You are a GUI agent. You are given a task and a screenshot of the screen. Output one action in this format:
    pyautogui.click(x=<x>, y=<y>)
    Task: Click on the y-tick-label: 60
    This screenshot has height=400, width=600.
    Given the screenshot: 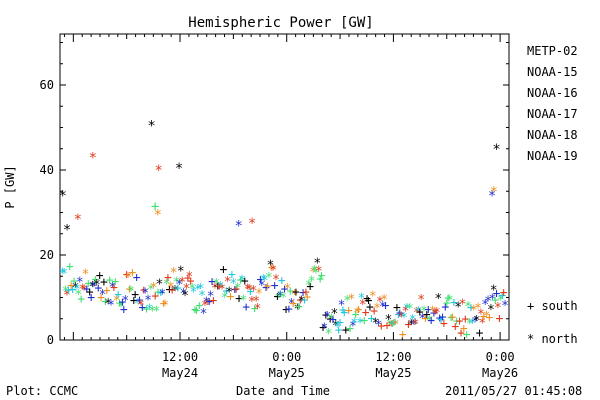 What is the action you would take?
    pyautogui.click(x=47, y=85)
    